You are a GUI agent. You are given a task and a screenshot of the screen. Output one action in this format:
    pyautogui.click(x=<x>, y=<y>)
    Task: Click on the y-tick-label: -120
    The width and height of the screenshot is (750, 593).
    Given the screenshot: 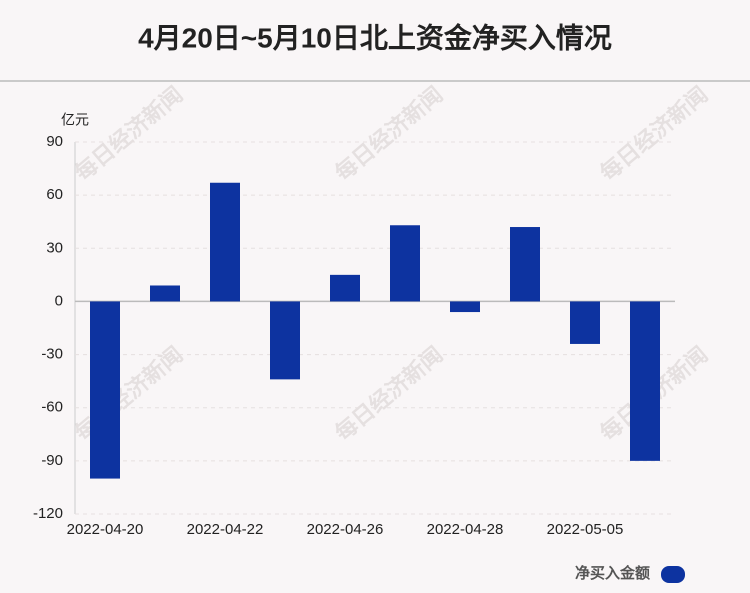 What is the action you would take?
    pyautogui.click(x=48, y=513)
    